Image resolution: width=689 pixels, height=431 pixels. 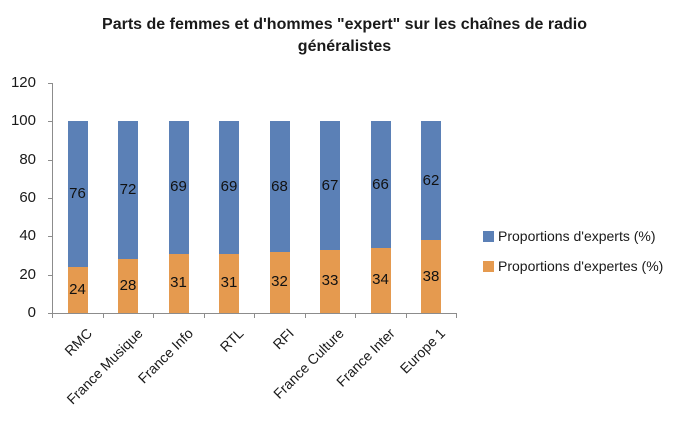 I want to click on data-label: 68, so click(x=279, y=186).